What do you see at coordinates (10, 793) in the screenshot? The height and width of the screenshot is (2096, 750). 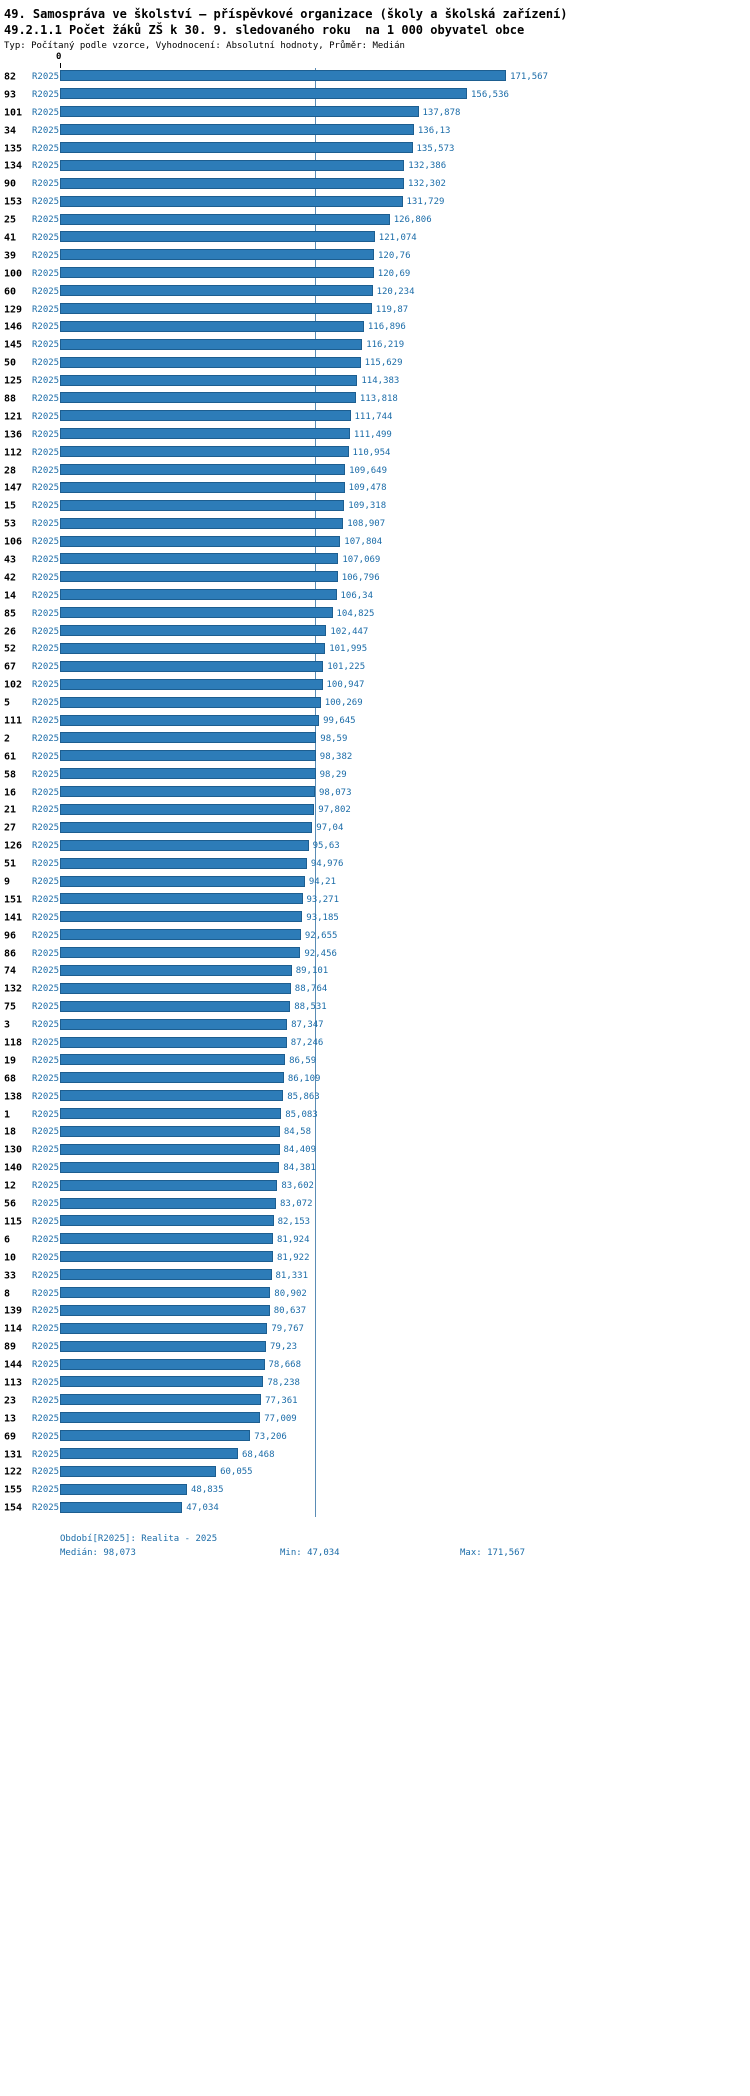 I see `row-id-label: 16` at bounding box center [10, 793].